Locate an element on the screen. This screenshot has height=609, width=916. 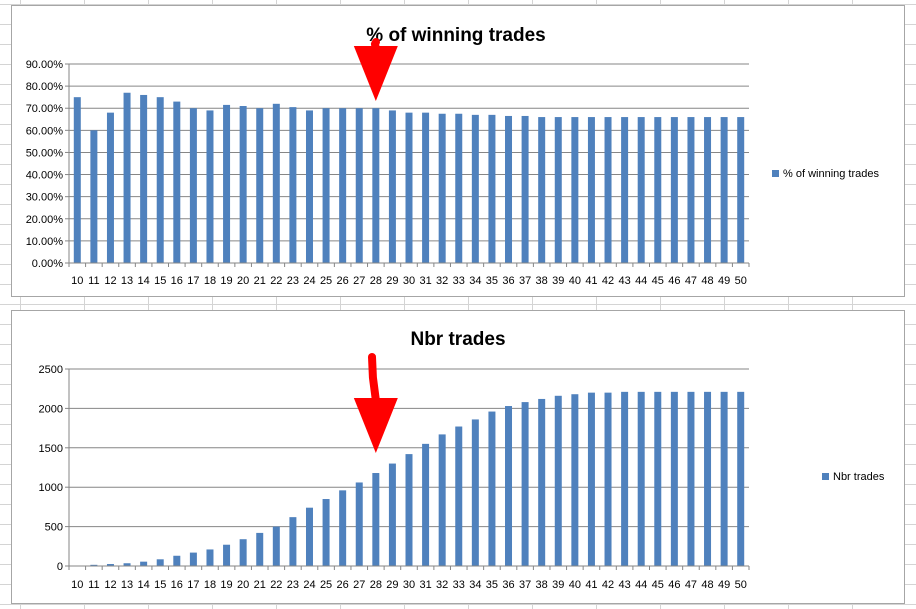
y-tick-label: 20.00% is located at coordinates (45, 220).